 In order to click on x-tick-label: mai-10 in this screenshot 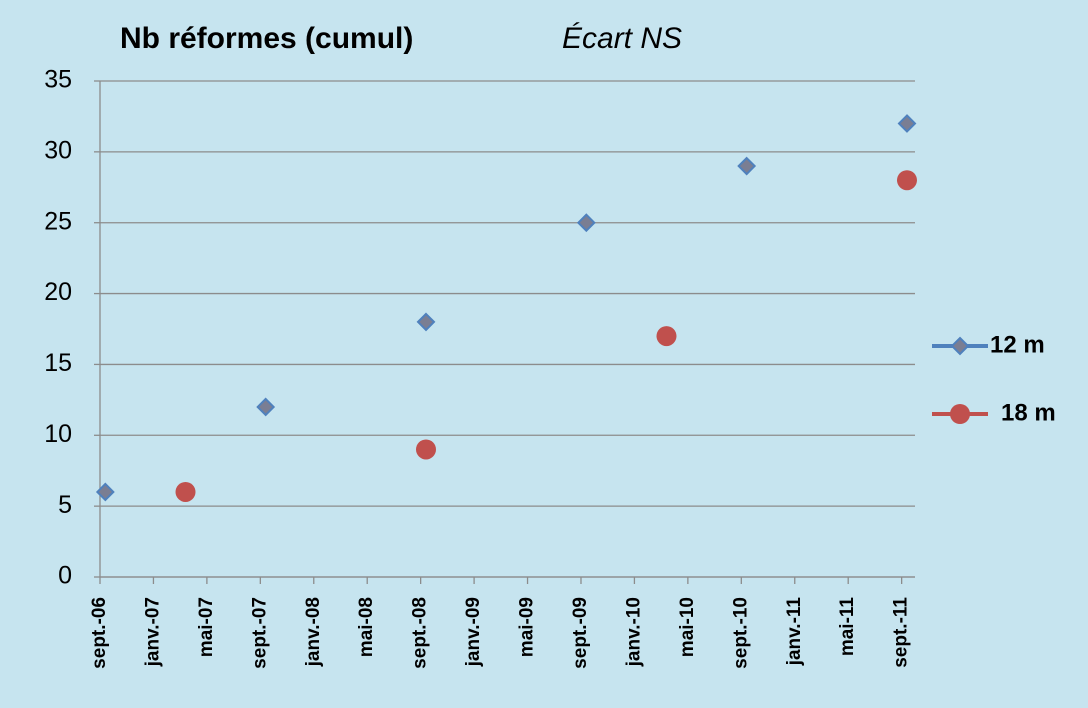, I will do `click(687, 627)`.